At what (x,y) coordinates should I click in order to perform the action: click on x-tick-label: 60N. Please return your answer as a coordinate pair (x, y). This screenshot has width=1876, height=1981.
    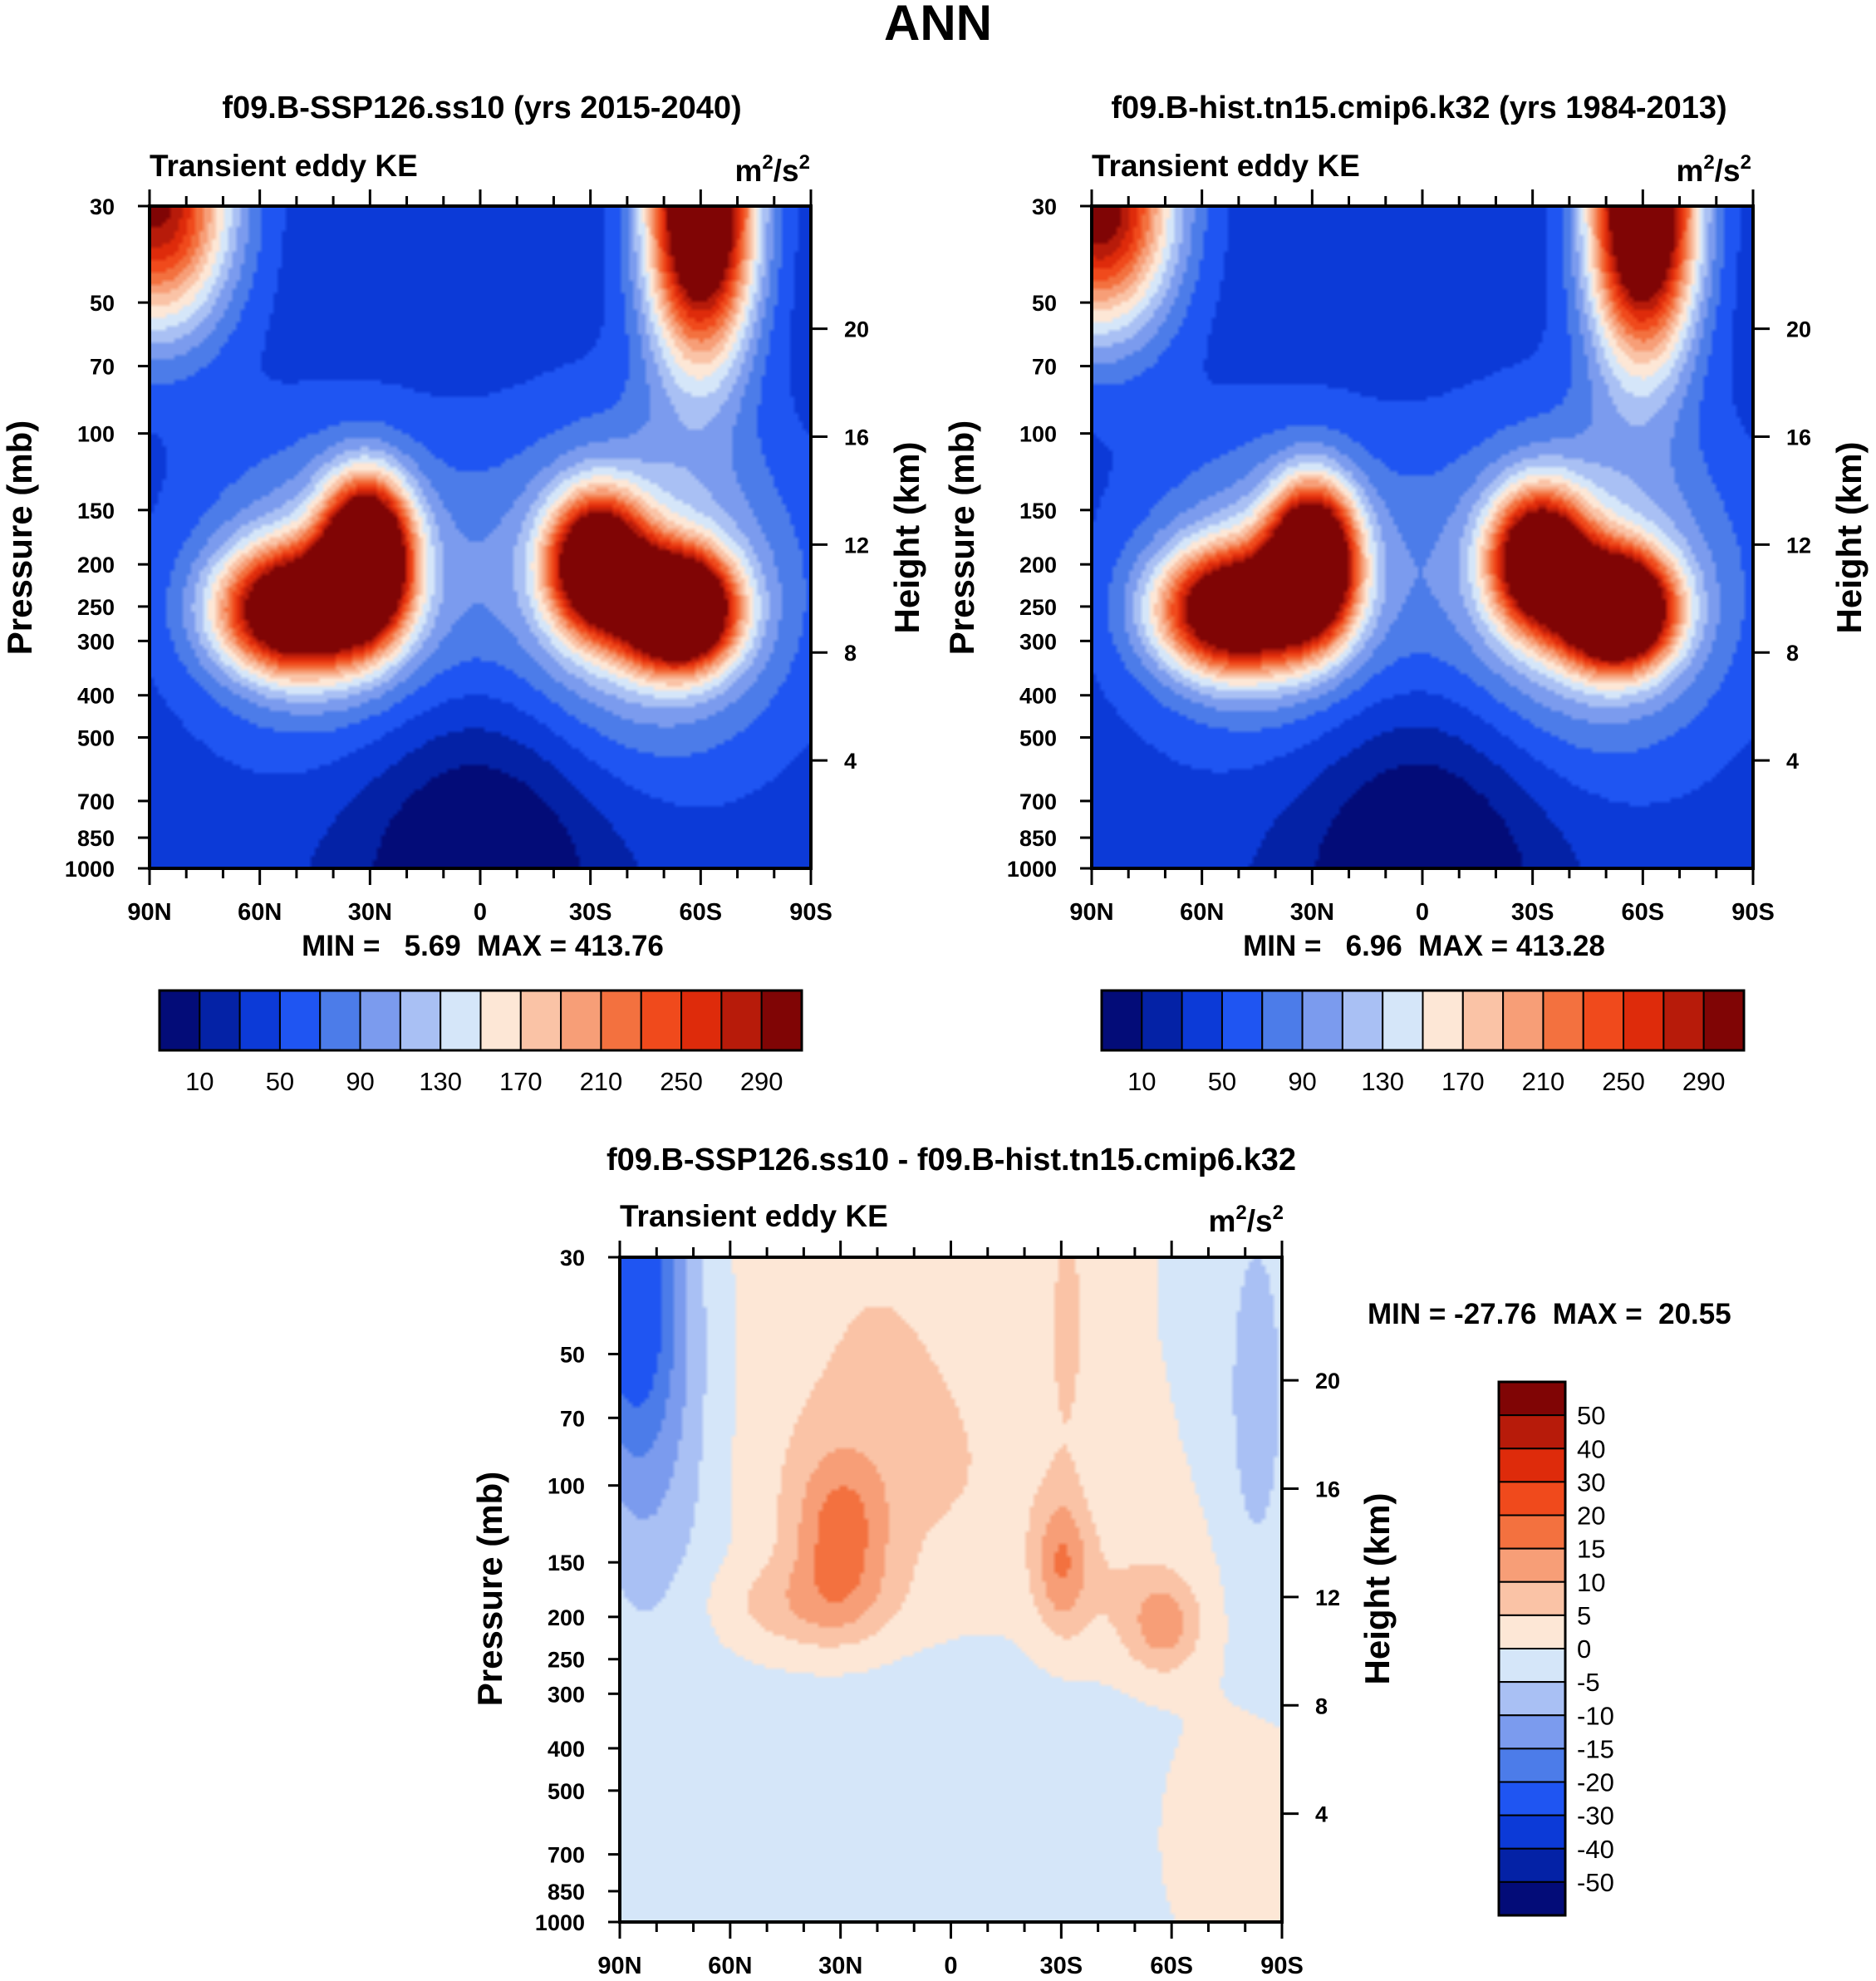
    Looking at the image, I should click on (260, 913).